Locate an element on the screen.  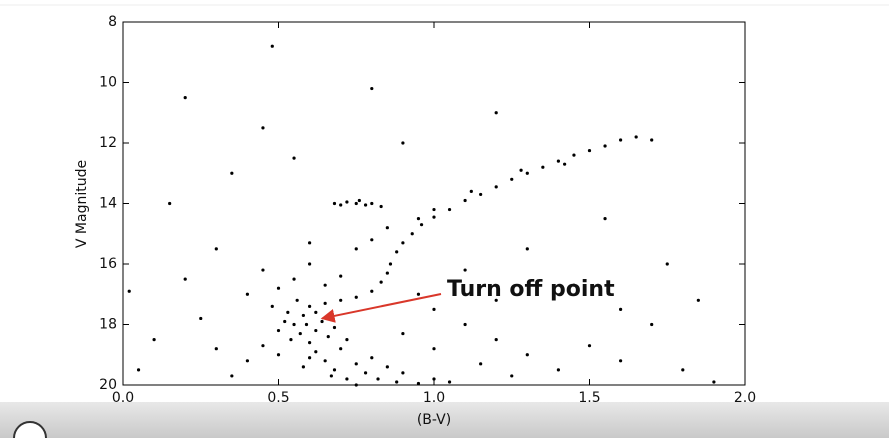
x-tick-label: 1.5 is located at coordinates (589, 398).